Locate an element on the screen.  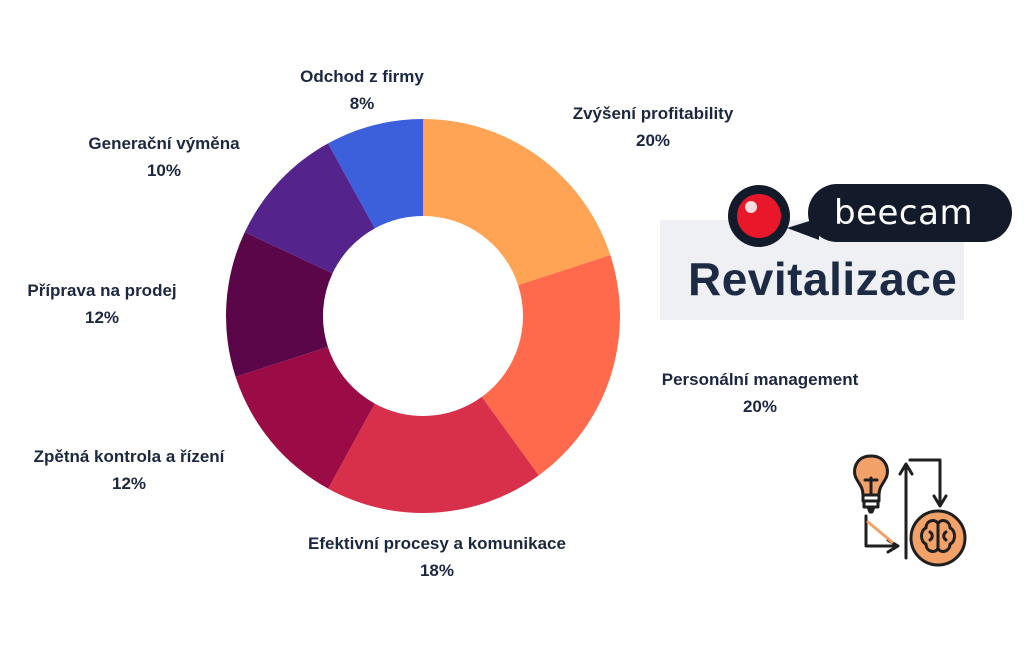
label-name: Personální management is located at coordinates (760, 379).